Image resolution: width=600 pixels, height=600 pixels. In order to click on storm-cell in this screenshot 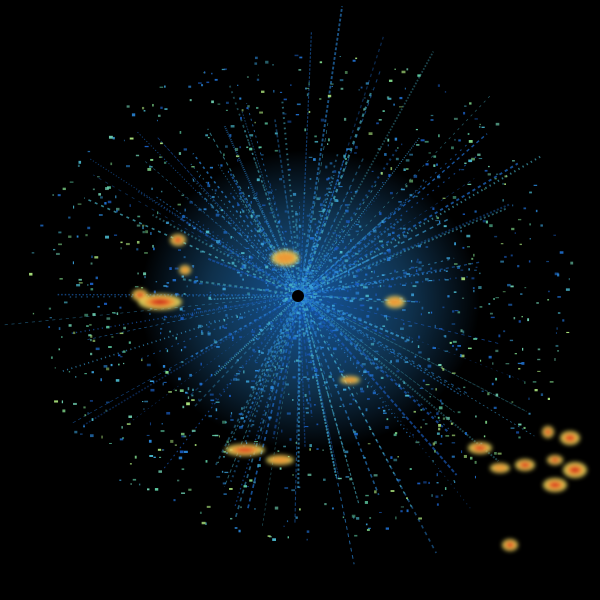, I will do `click(350, 380)`.